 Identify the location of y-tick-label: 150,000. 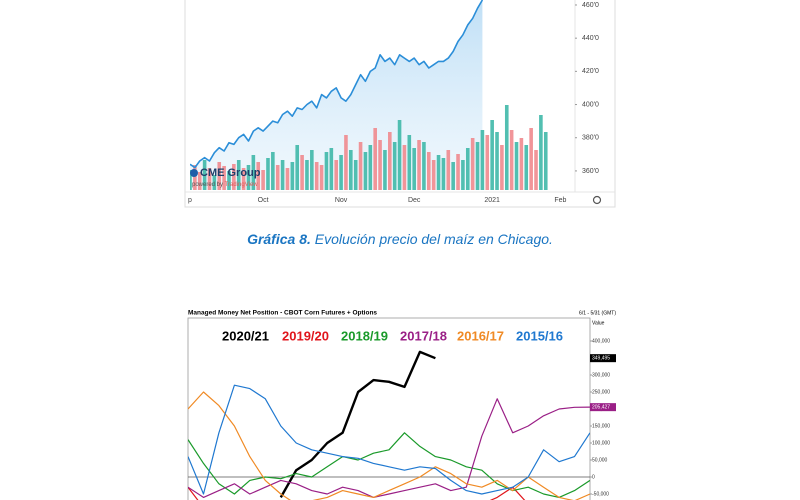
(601, 426).